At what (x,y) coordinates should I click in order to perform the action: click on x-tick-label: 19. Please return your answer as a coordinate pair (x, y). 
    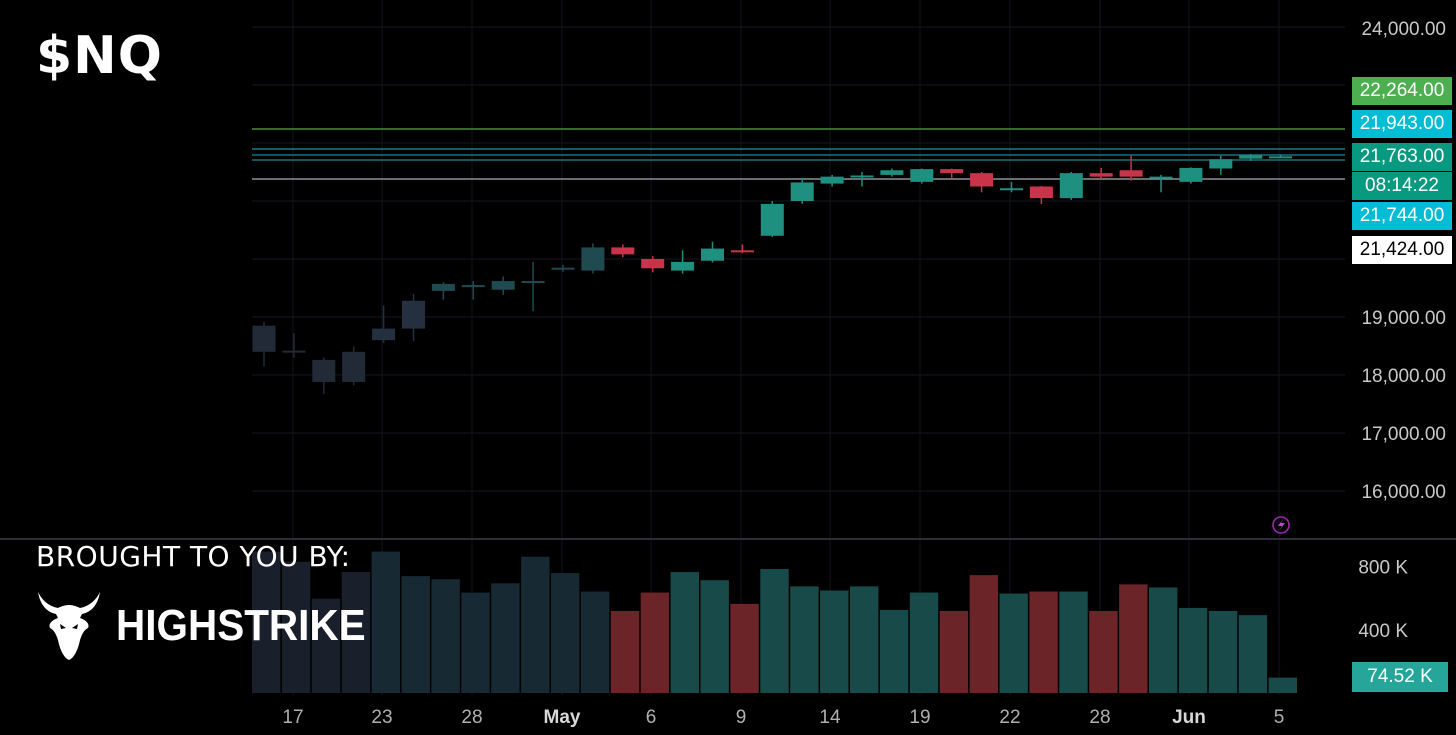
    Looking at the image, I should click on (919, 717).